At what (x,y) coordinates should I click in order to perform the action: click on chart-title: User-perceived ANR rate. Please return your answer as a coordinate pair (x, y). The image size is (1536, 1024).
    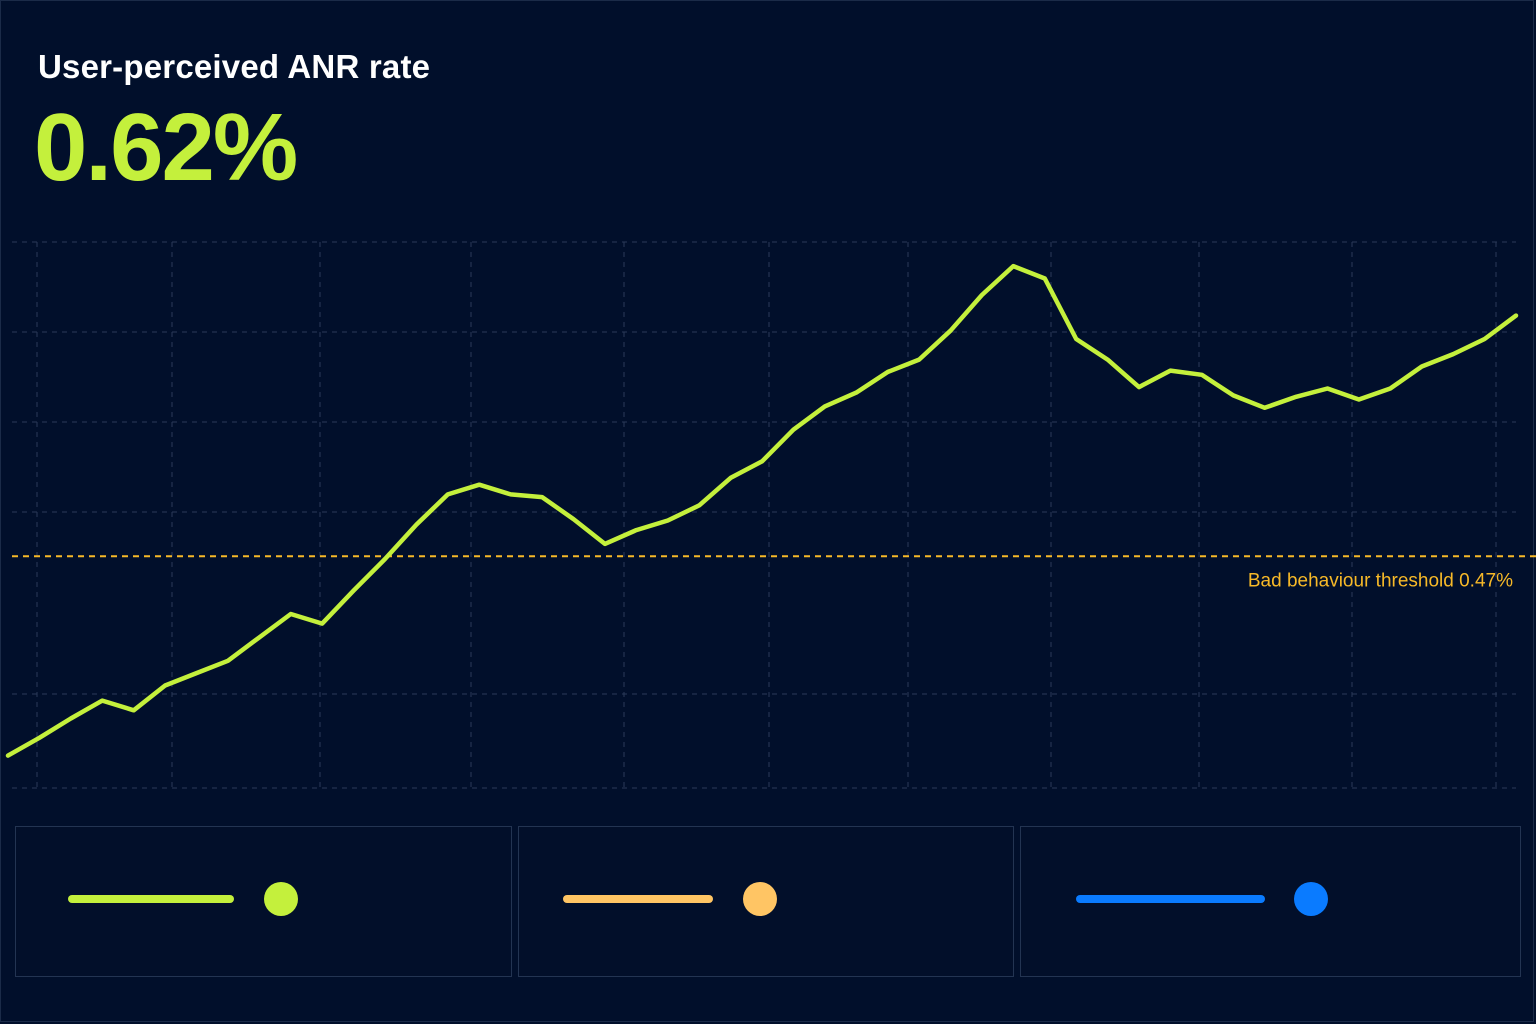
    Looking at the image, I should click on (234, 66).